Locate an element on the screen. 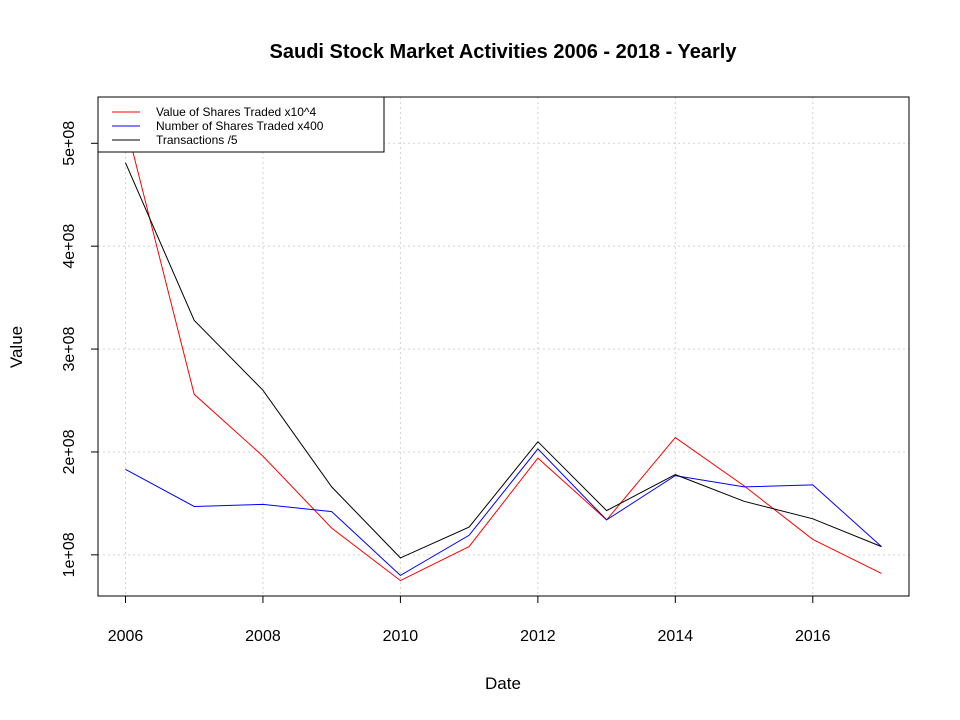 This screenshot has width=960, height=720. legend-entry-label: Number of Shares Traded x400 is located at coordinates (240, 126).